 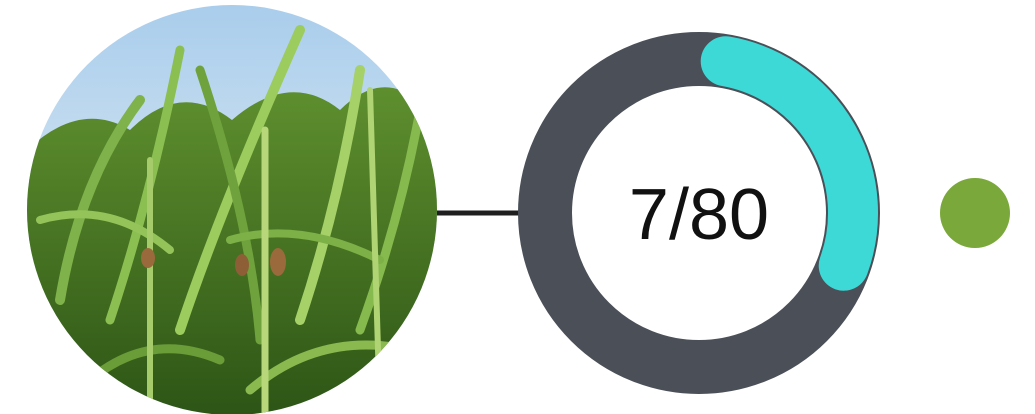 What do you see at coordinates (699, 215) in the screenshot?
I see `progress-label: 7/80` at bounding box center [699, 215].